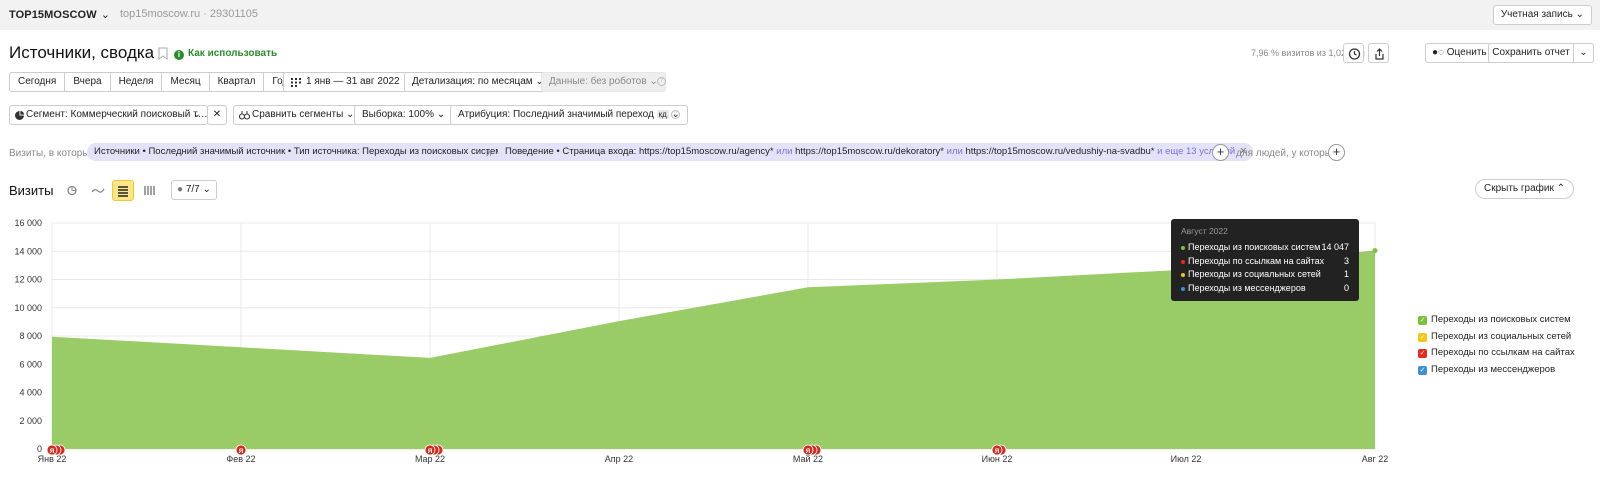 Image resolution: width=1600 pixels, height=498 pixels. Describe the element at coordinates (1335, 247) in the screenshot. I see `tooltip-series-value: 14 047` at that location.